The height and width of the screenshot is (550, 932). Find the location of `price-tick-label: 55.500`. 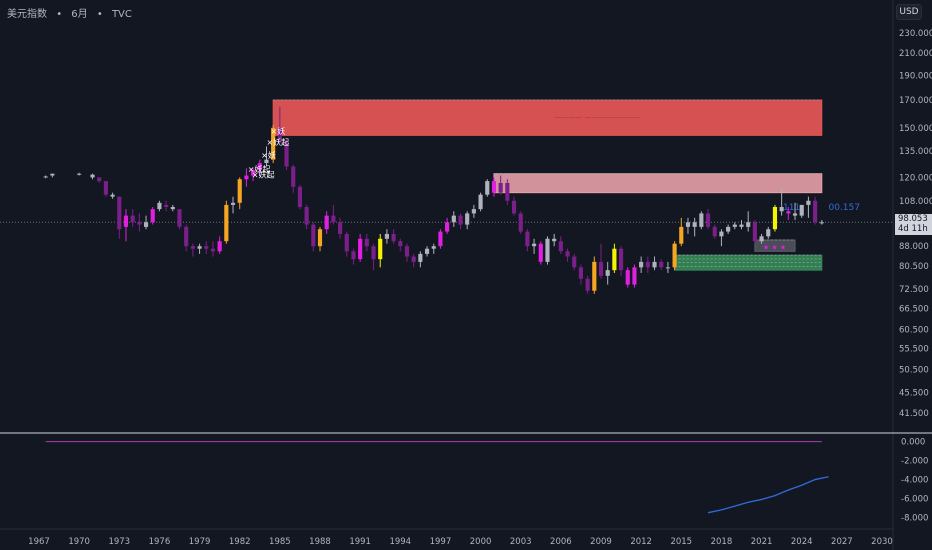

price-tick-label: 55.500 is located at coordinates (914, 349).